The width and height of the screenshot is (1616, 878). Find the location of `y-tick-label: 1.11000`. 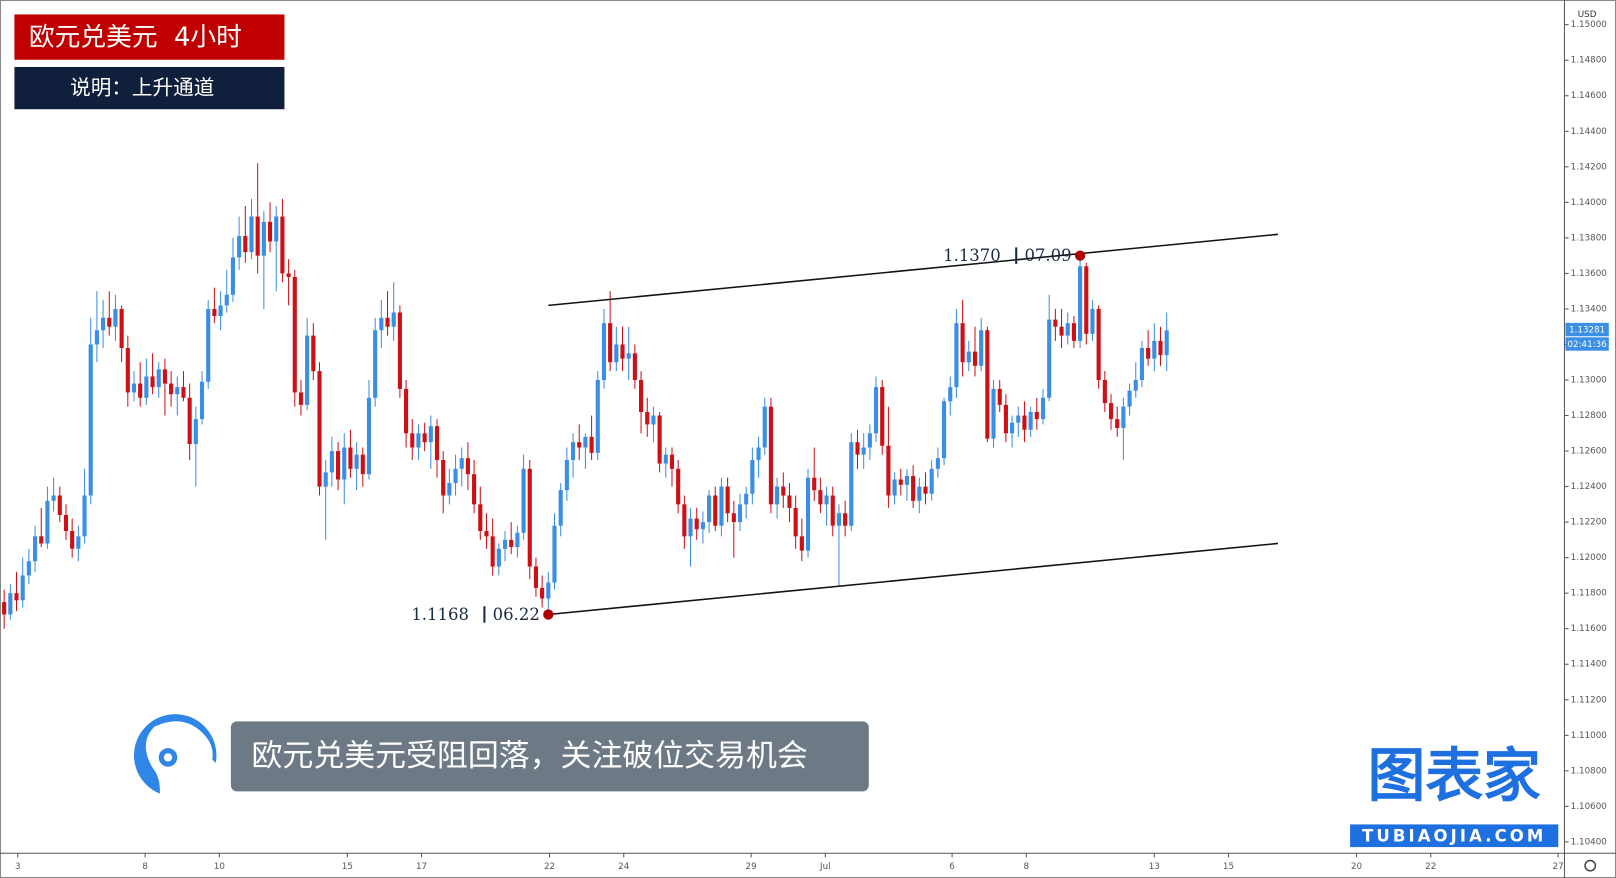

y-tick-label: 1.11000 is located at coordinates (1589, 736).